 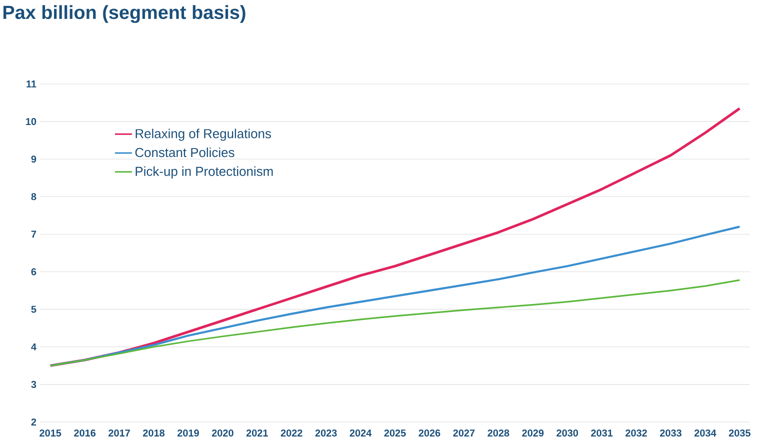 What do you see at coordinates (33, 384) in the screenshot?
I see `y-tick-label: 3` at bounding box center [33, 384].